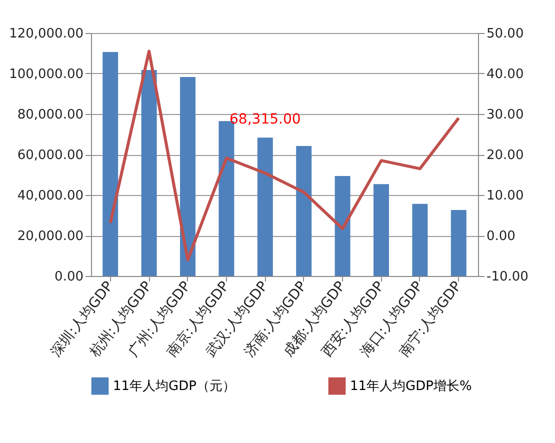  What do you see at coordinates (505, 155) in the screenshot?
I see `y2-tick-label: 20.00` at bounding box center [505, 155].